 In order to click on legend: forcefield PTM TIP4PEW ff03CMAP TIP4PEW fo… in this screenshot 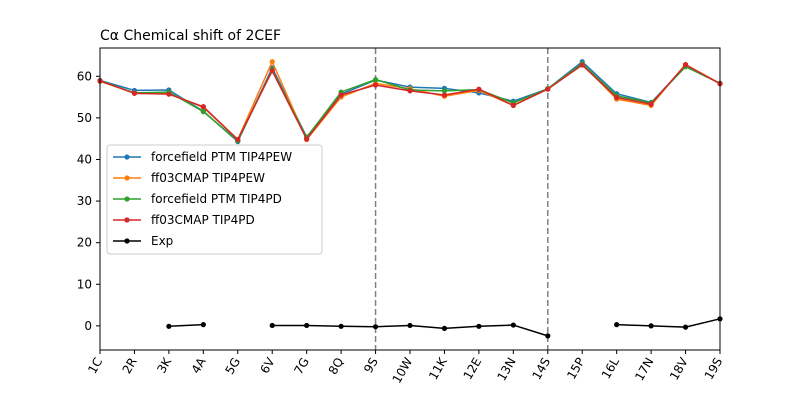, I will do `click(214, 199)`.